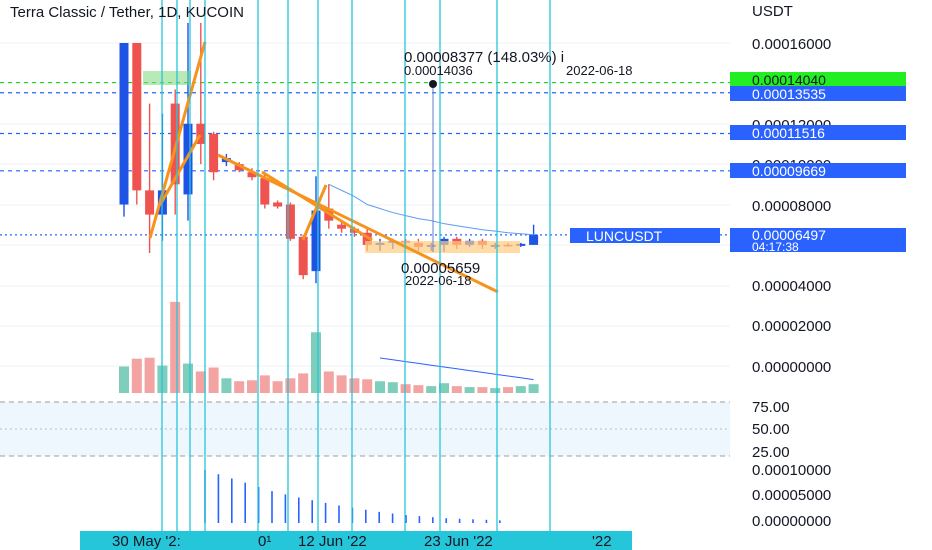  What do you see at coordinates (624, 236) in the screenshot?
I see `symbol-tag-text: LUNCUSDT` at bounding box center [624, 236].